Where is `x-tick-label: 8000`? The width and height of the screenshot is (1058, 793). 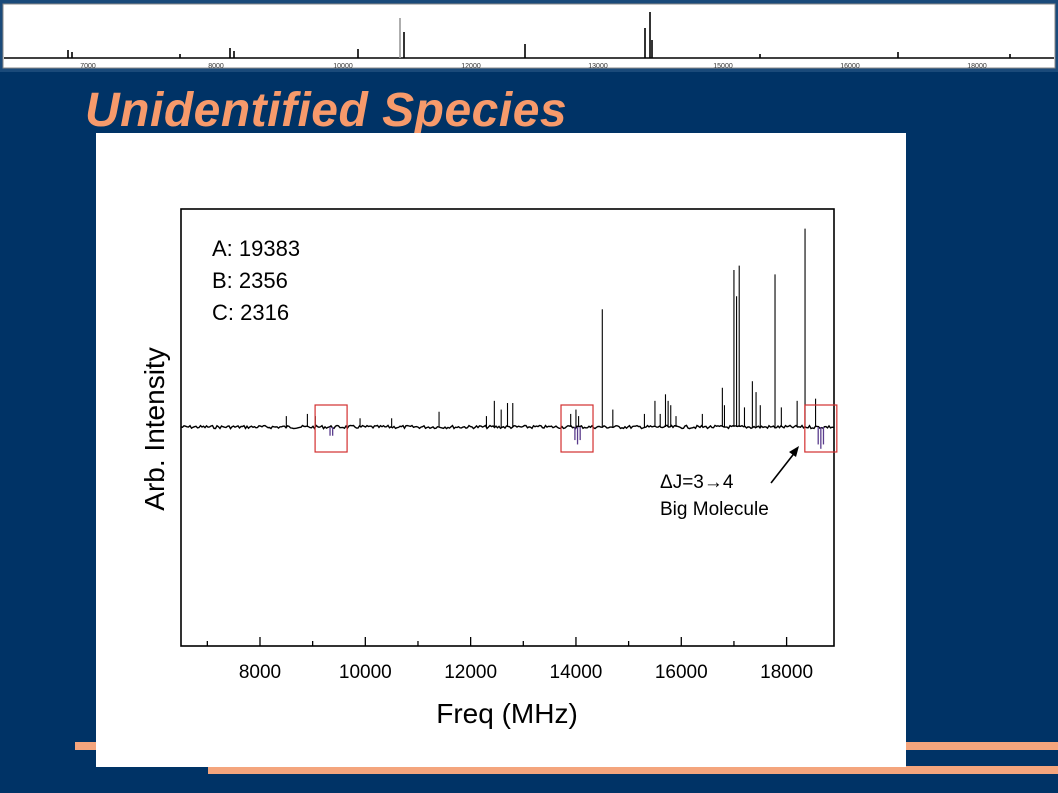 x-tick-label: 8000 is located at coordinates (260, 672).